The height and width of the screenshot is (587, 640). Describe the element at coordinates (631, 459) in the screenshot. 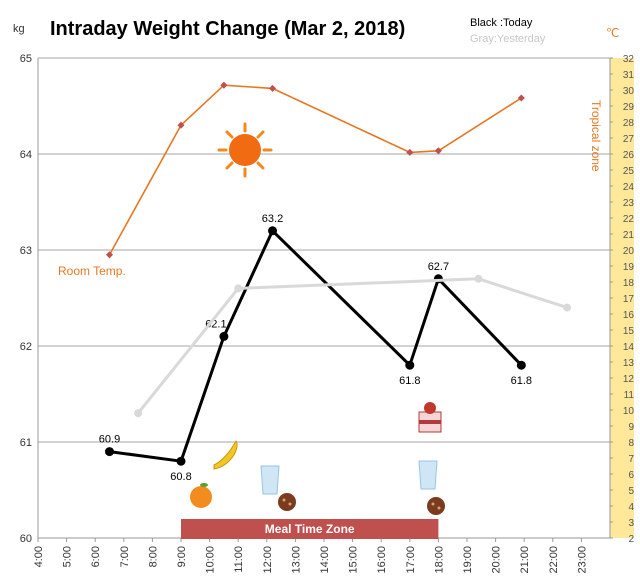

I see `right-tick-label: 7` at that location.